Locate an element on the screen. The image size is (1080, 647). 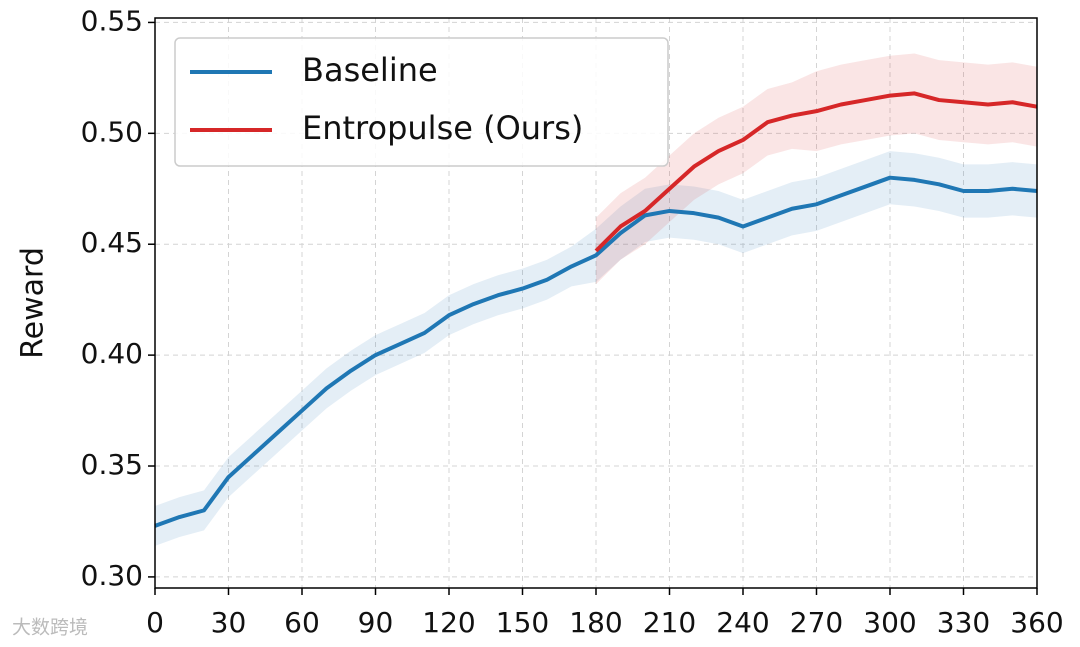
watermark: 大数跨境 is located at coordinates (50, 628).